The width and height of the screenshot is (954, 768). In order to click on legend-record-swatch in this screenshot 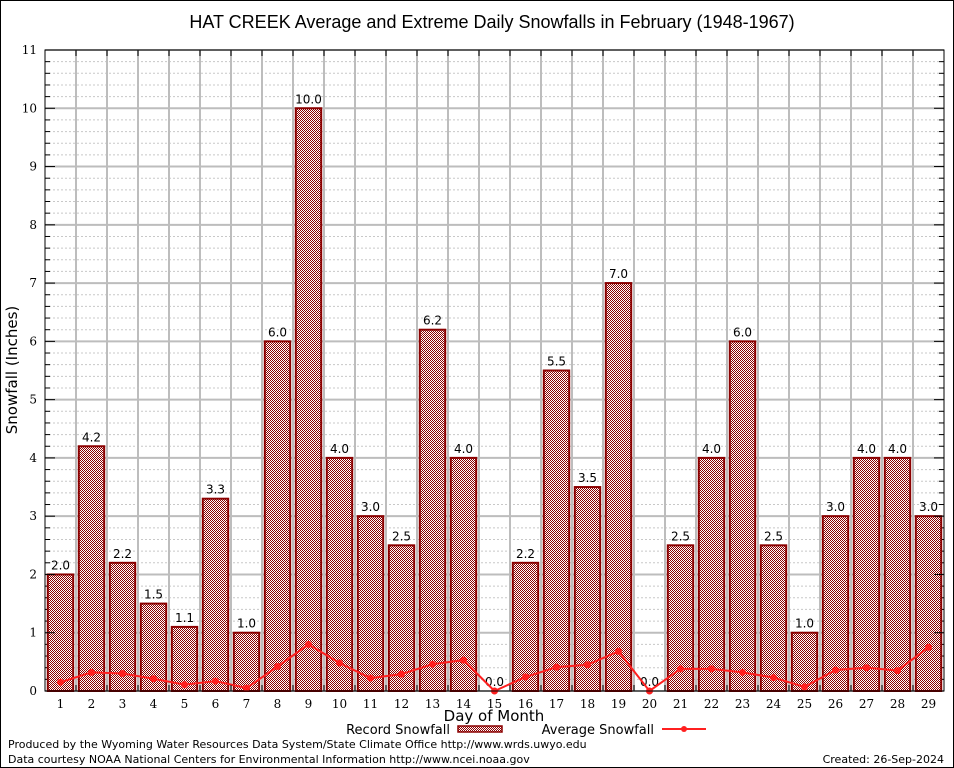, I will do `click(480, 729)`.